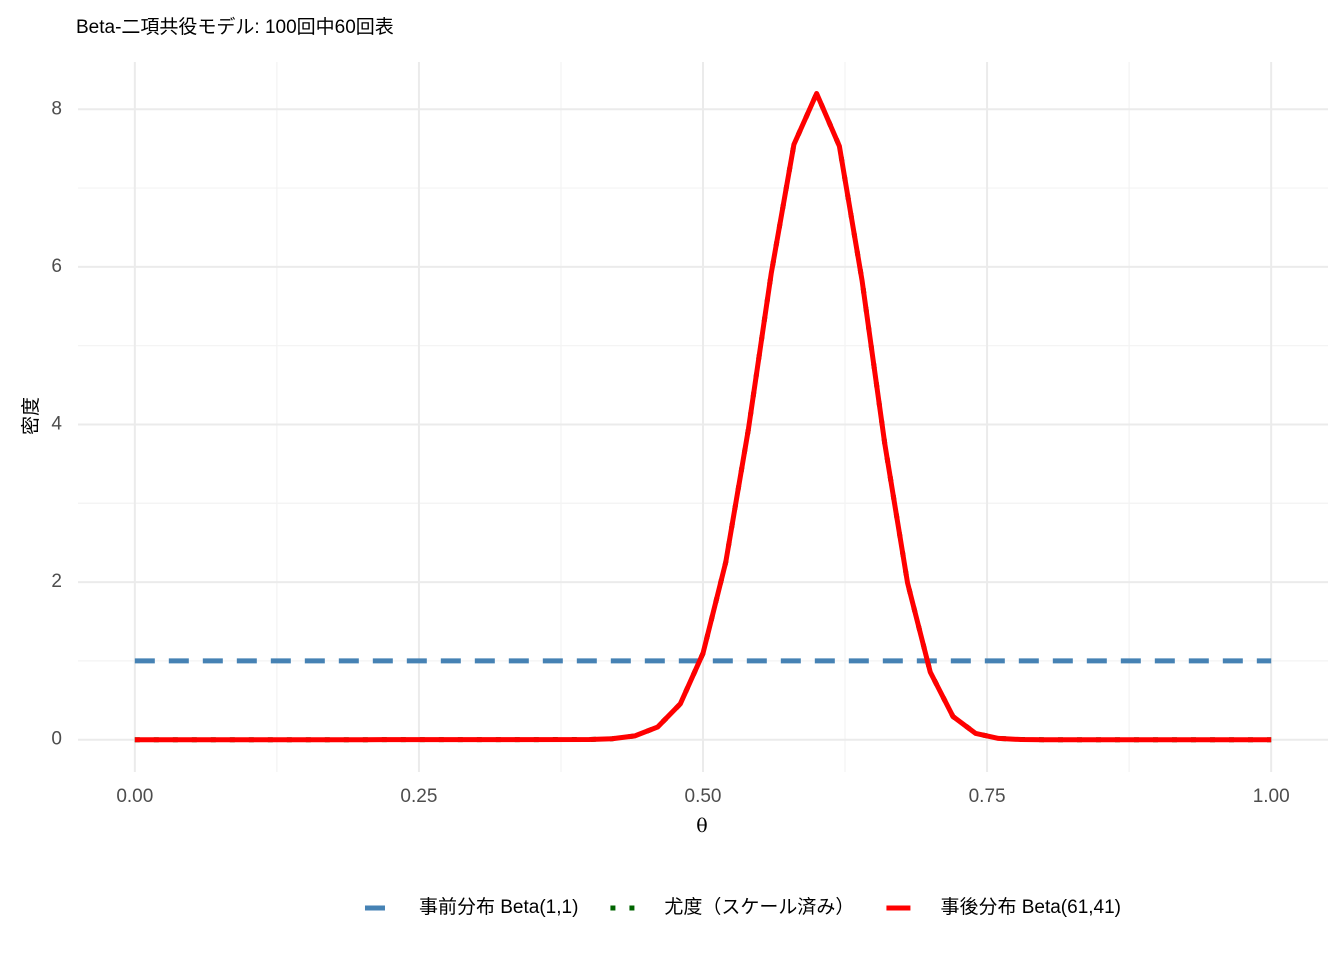  Describe the element at coordinates (1030, 907) in the screenshot. I see `legend-label: 事後分布 Beta(61,41)` at that location.